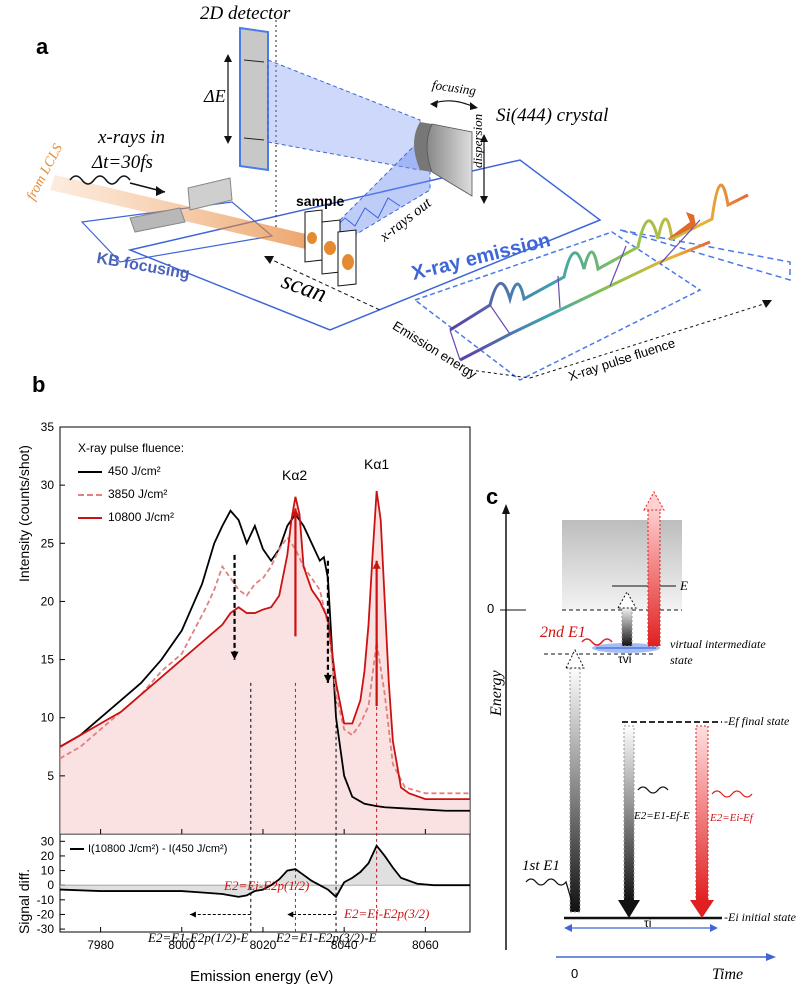  I want to click on scattering-plane, so click(364, 245).